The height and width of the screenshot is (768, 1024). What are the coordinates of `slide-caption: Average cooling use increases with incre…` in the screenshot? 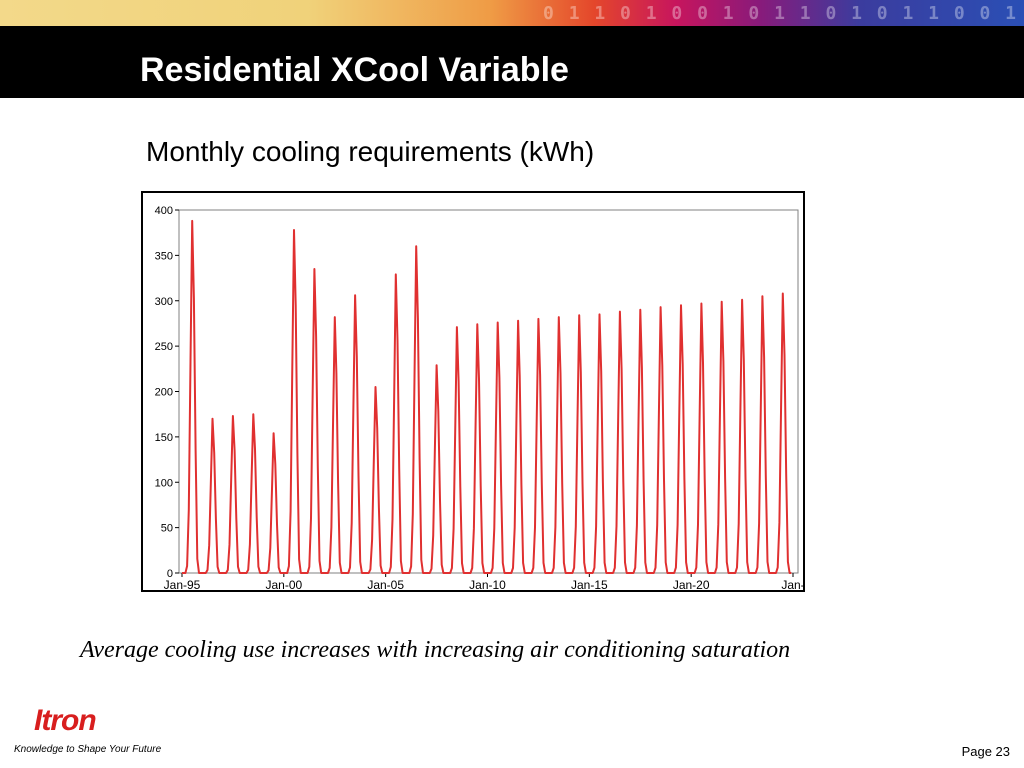 It's located at (435, 650).